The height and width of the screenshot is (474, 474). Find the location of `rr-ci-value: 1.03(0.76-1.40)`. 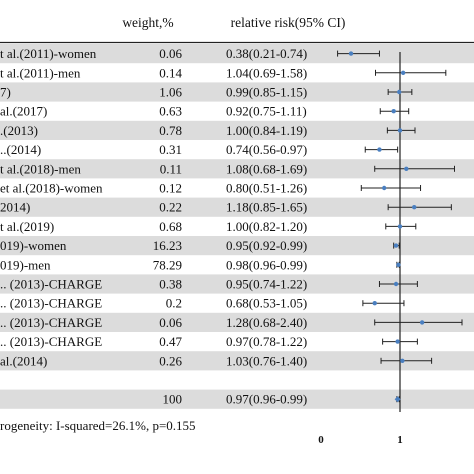

rr-ci-value: 1.03(0.76-1.40) is located at coordinates (266, 360).